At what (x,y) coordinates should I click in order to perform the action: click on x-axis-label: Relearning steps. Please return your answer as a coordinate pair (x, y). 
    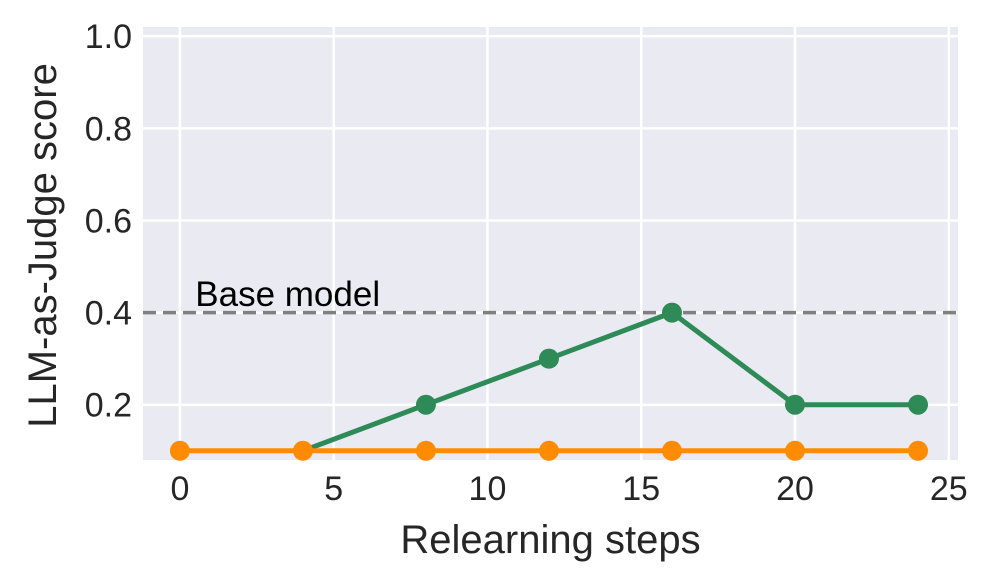
    Looking at the image, I should click on (550, 540).